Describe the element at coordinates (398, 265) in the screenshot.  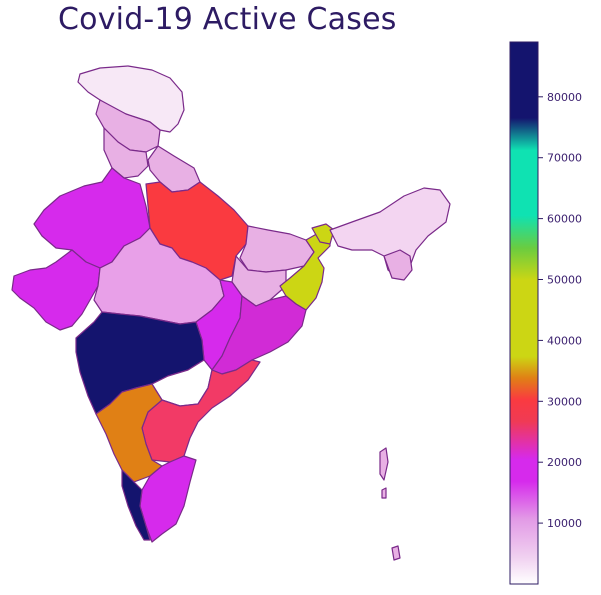
I see `north-east-south-region` at that location.